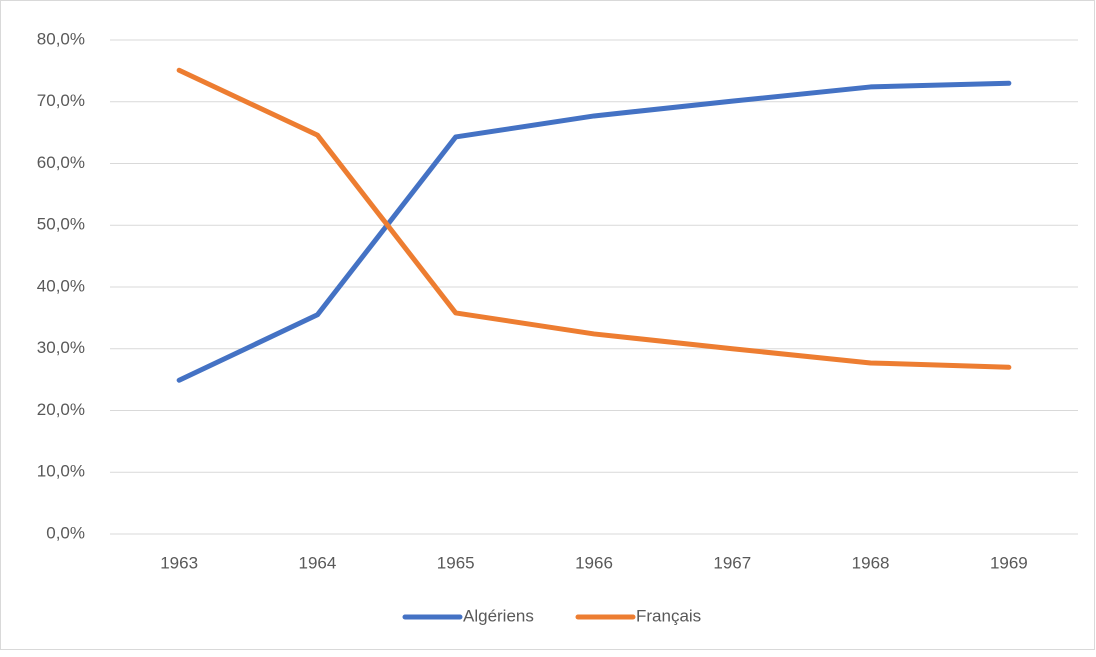 The width and height of the screenshot is (1096, 657). Describe the element at coordinates (61, 285) in the screenshot. I see `y-tick-label: 40,0%` at that location.